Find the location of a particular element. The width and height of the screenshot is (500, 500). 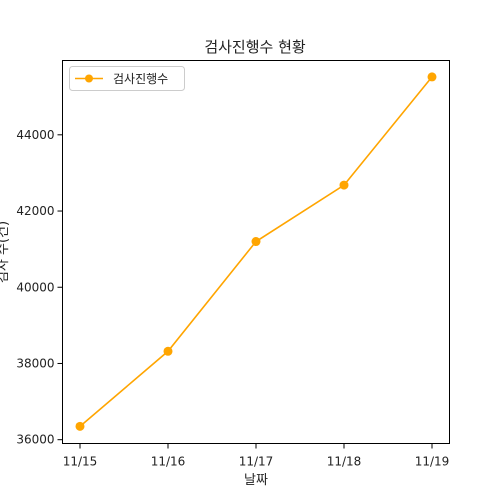

x-axis-label: 날짜 is located at coordinates (256, 480).